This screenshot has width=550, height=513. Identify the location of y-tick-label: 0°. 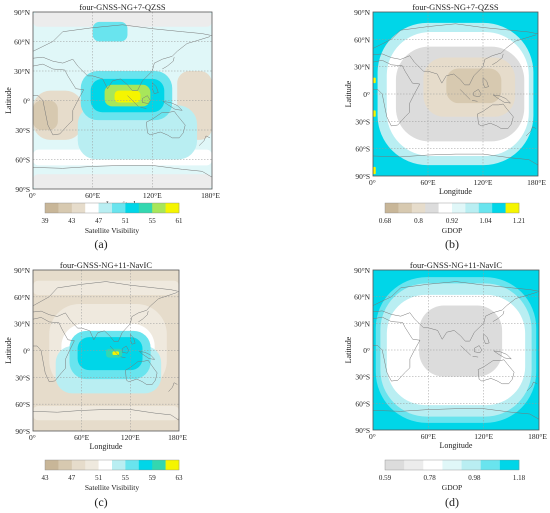
(26, 351).